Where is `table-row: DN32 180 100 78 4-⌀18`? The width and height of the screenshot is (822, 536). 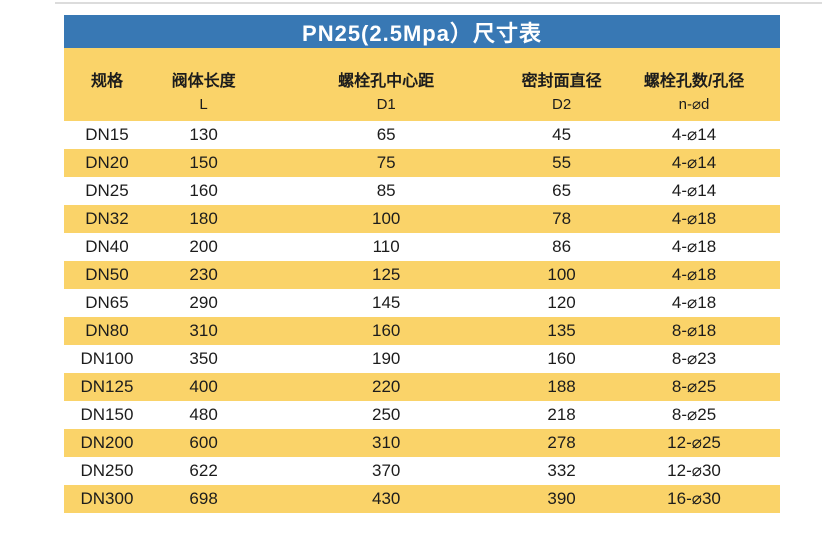
table-row: DN32 180 100 78 4-⌀18 is located at coordinates (422, 219).